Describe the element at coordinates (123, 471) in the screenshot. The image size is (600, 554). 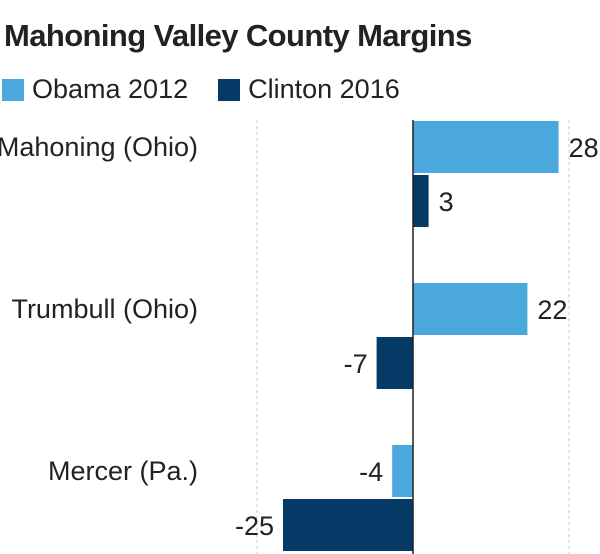
I see `category-label: Mercer (Pa.)` at that location.